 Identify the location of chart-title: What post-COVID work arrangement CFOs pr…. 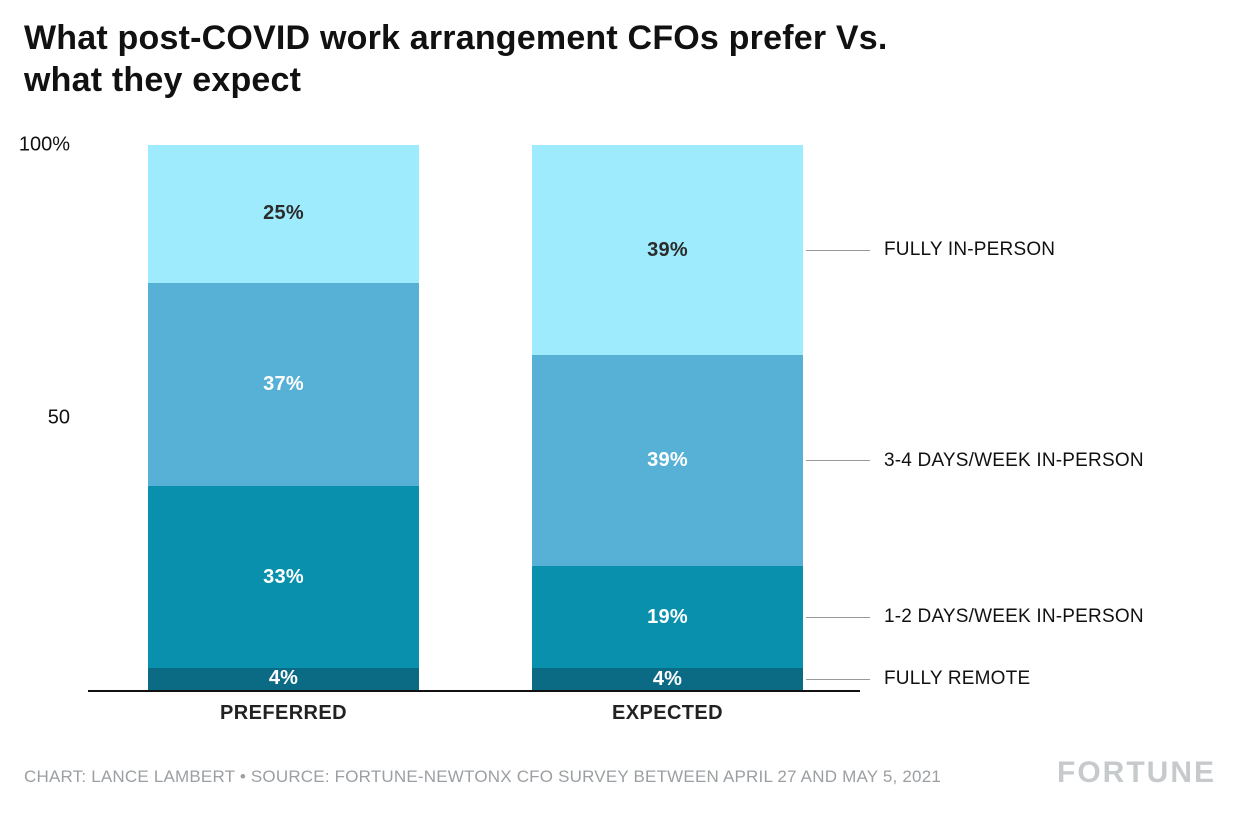
(456, 60).